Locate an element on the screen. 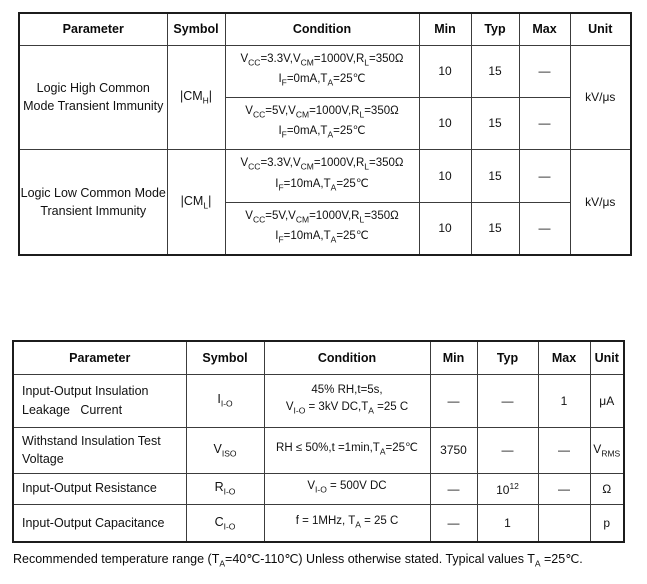 This screenshot has height=584, width=647. t2-col-header-typ: Typ is located at coordinates (507, 357).